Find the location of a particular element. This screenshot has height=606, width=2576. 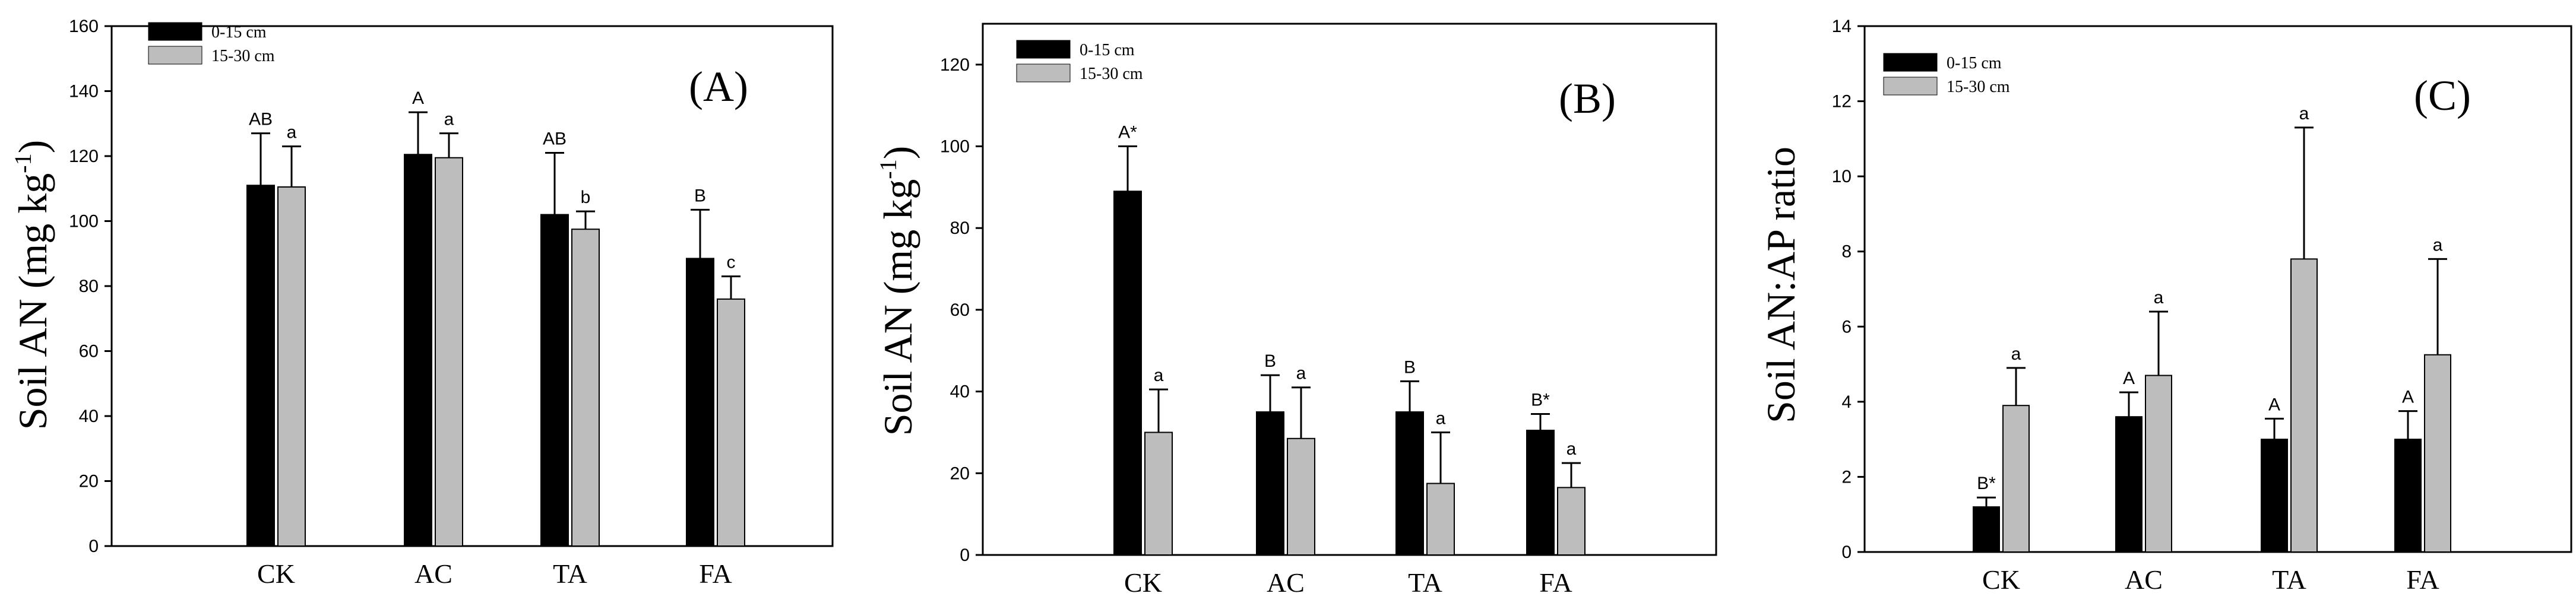

y-tick-label: 14 is located at coordinates (1842, 26).